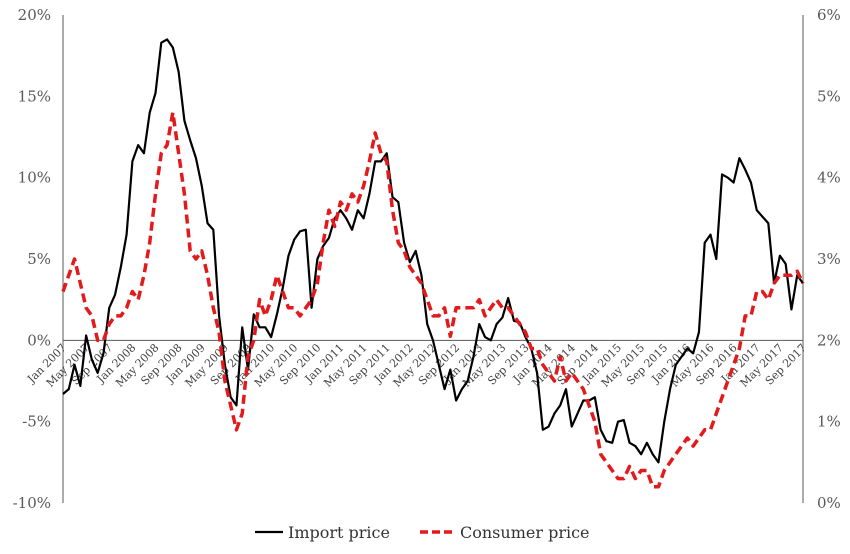 The image size is (850, 554). Describe the element at coordinates (829, 259) in the screenshot. I see `right-tick-label: 3%` at that location.